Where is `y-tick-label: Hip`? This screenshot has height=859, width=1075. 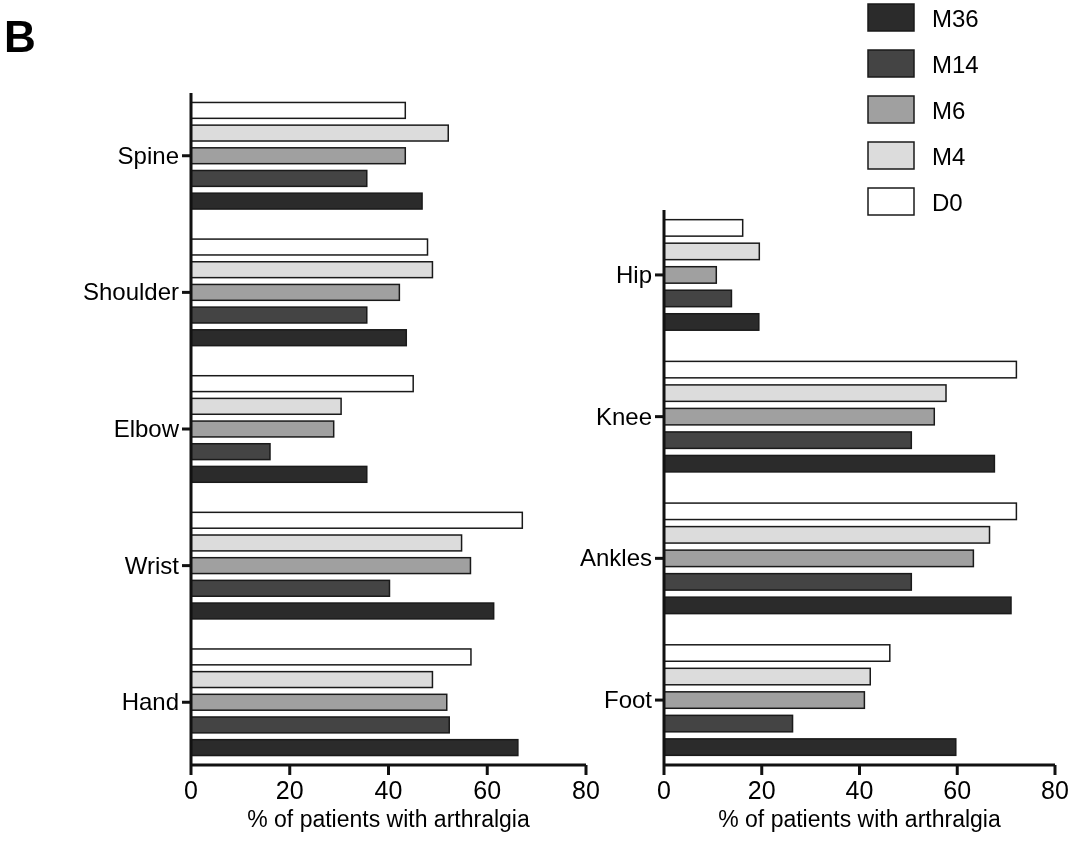 y-tick-label: Hip is located at coordinates (633, 274).